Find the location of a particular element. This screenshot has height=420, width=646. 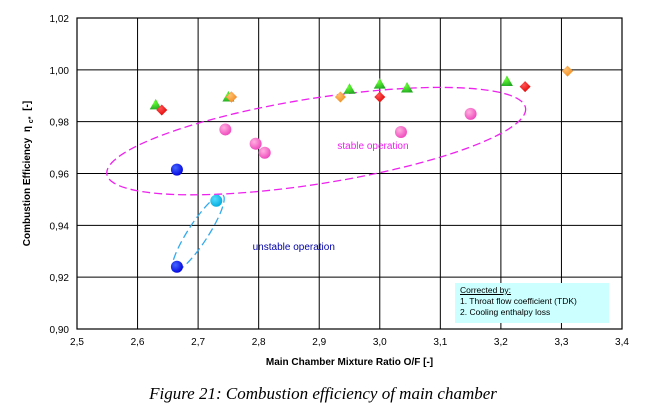

y-tick-label: 1,02 is located at coordinates (60, 19).